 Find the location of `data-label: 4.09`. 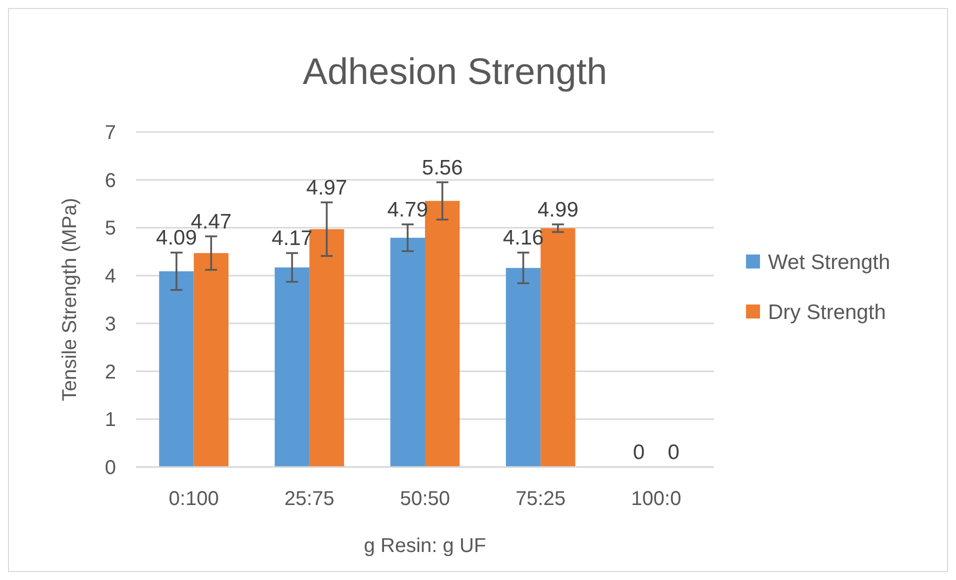

data-label: 4.09 is located at coordinates (176, 238).